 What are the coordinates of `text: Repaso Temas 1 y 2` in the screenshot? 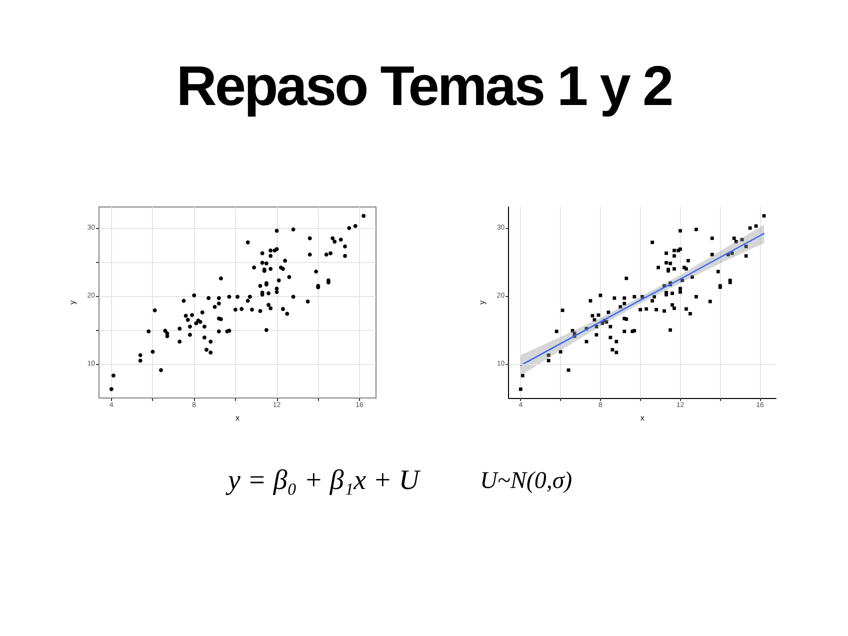 It's located at (424, 86).